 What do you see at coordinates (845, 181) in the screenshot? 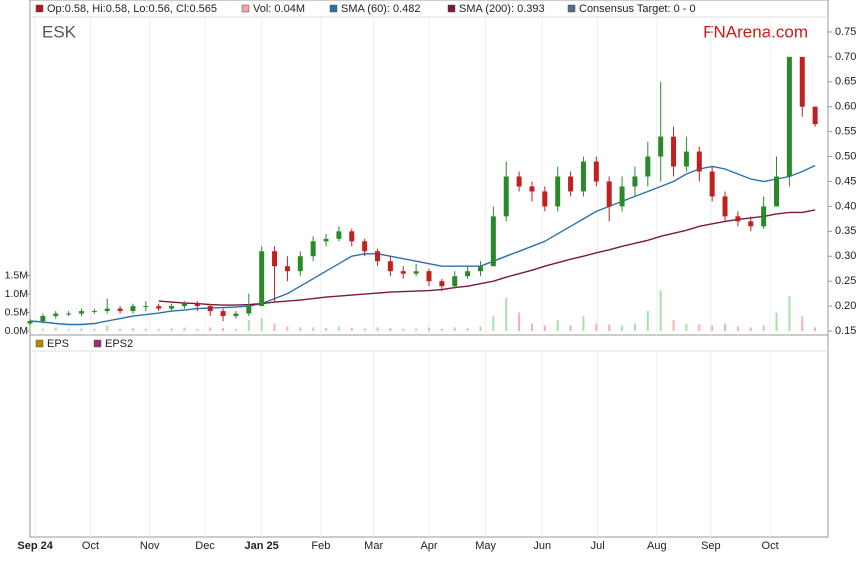
I see `y-tick-label: 0.45` at bounding box center [845, 181].